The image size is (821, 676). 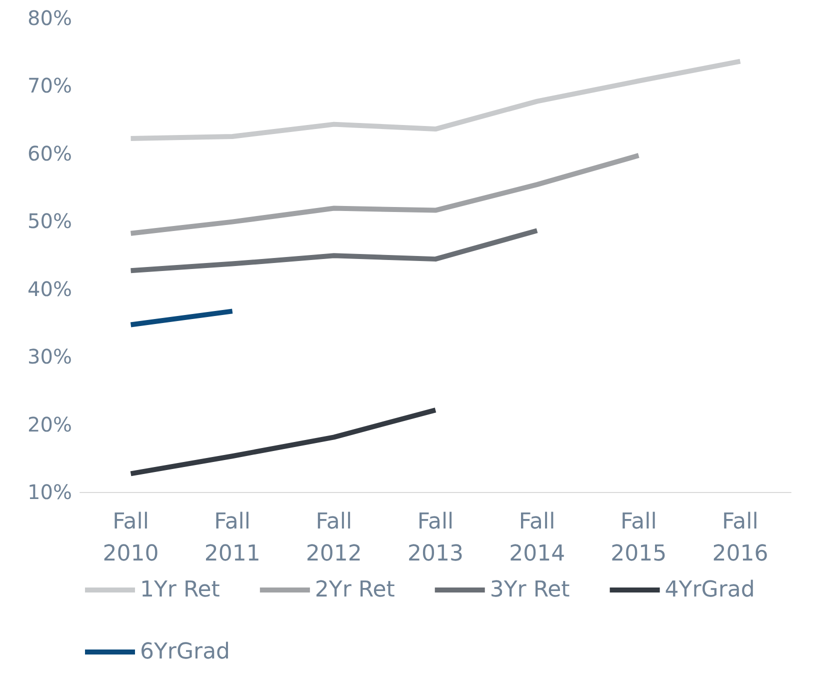 I want to click on y-tick-label: 30%, so click(x=50, y=356).